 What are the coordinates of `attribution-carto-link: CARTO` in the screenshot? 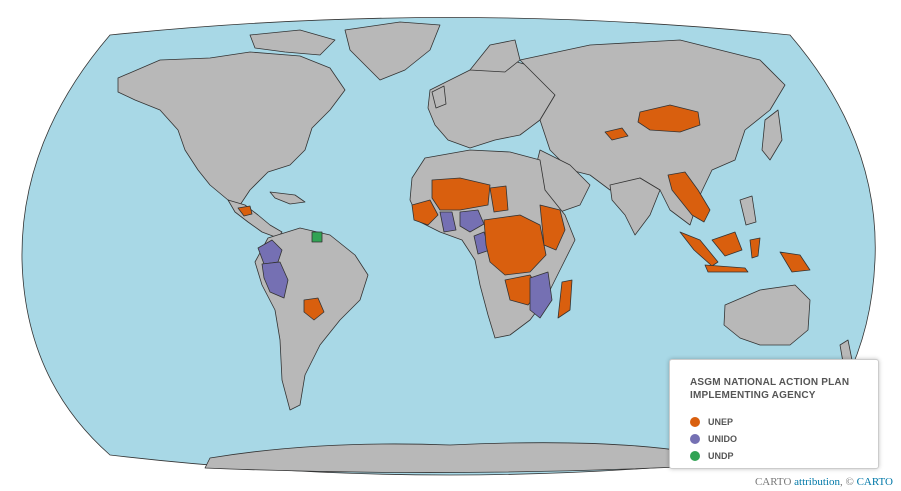 It's located at (874, 482).